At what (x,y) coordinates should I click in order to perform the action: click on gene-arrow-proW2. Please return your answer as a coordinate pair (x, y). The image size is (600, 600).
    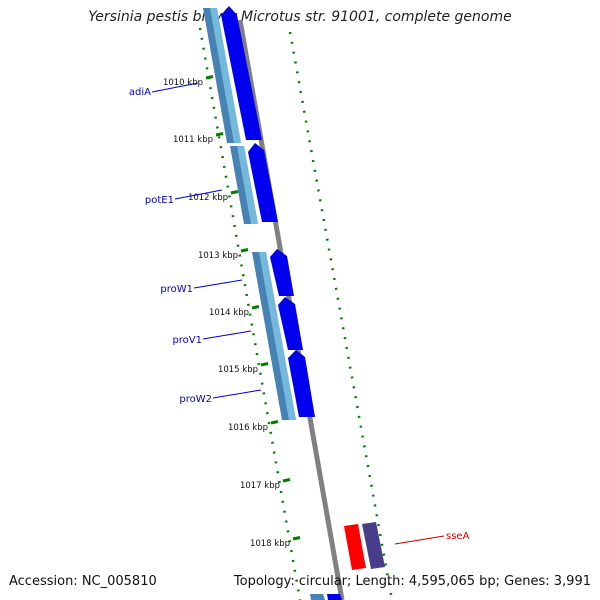
    Looking at the image, I should click on (301, 383).